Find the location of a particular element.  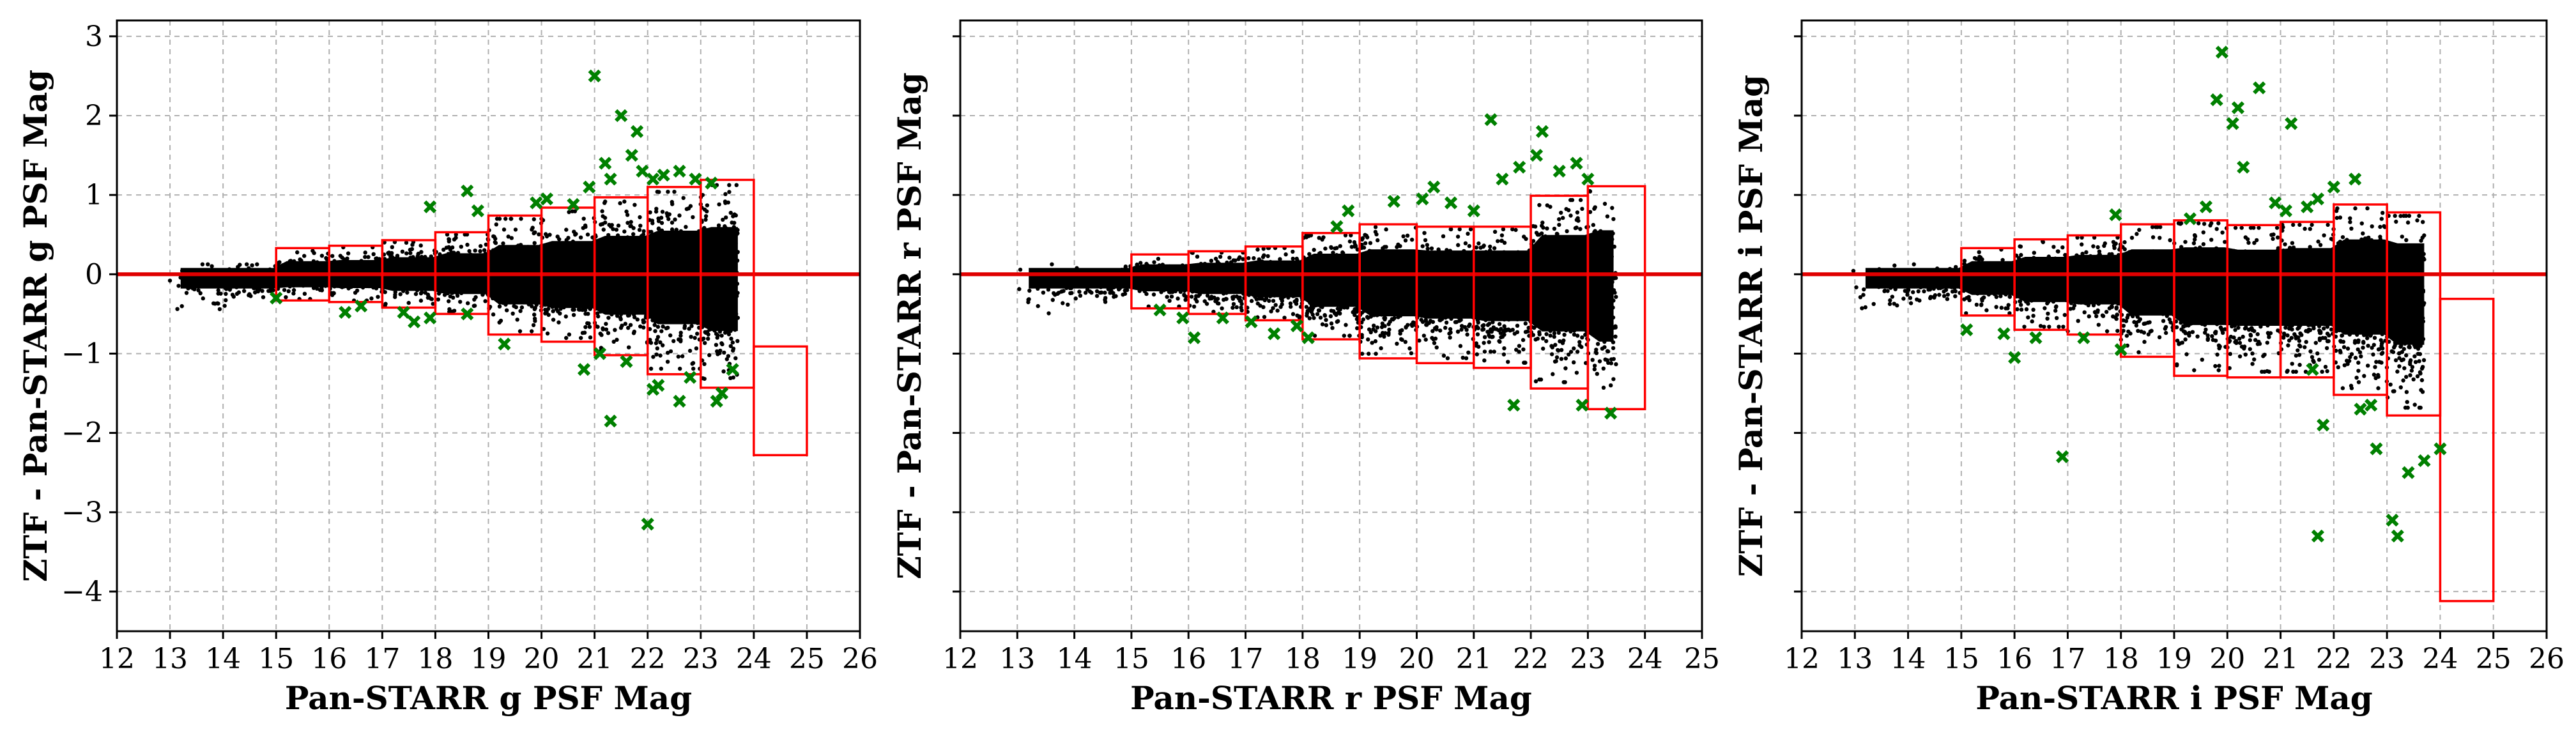

x-tick-label: 16 is located at coordinates (329, 659).